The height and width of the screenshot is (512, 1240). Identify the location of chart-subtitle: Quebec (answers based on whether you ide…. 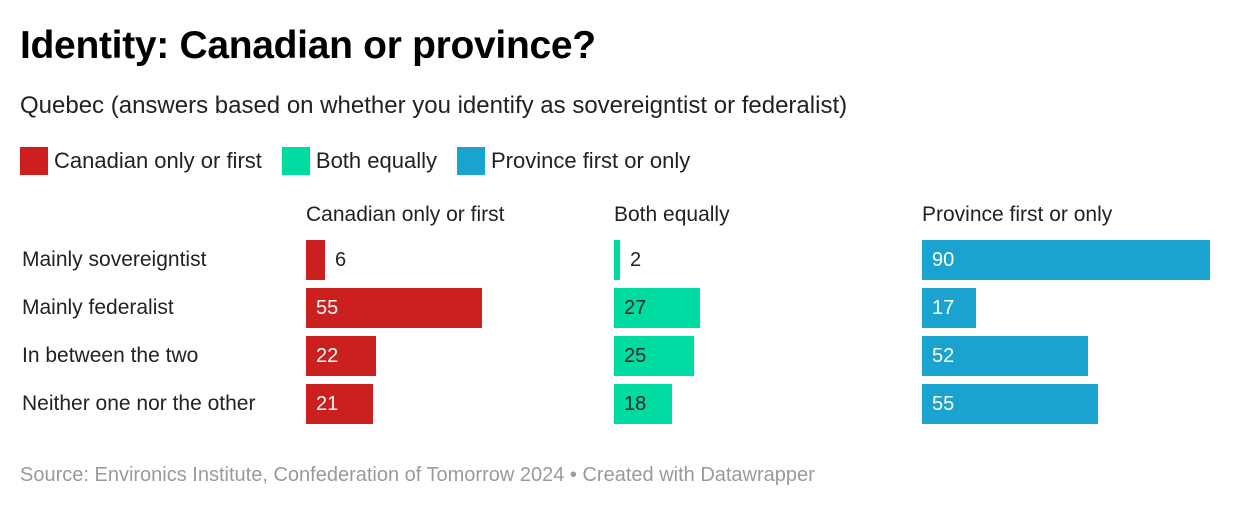
(434, 105).